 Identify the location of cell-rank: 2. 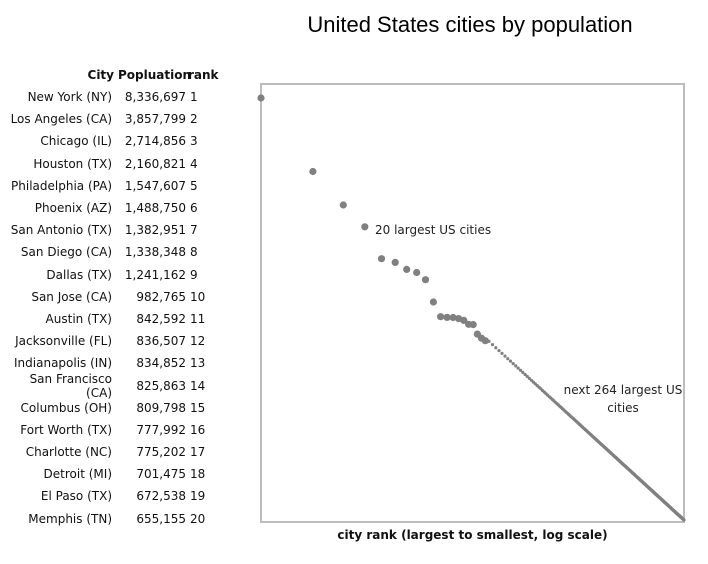
(194, 119).